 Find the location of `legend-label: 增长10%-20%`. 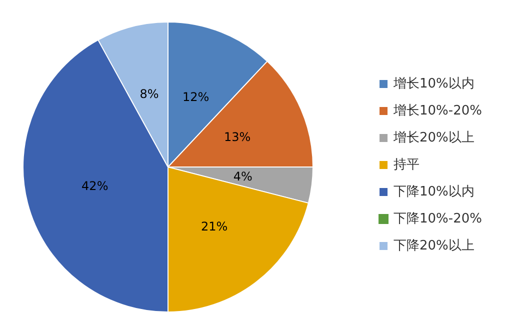

legend-label: 增长10%-20% is located at coordinates (437, 111).